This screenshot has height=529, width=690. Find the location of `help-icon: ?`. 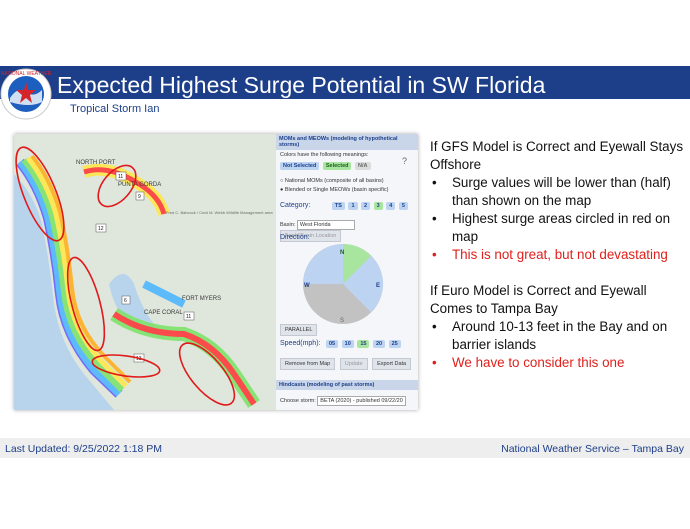

help-icon: ? is located at coordinates (405, 161).